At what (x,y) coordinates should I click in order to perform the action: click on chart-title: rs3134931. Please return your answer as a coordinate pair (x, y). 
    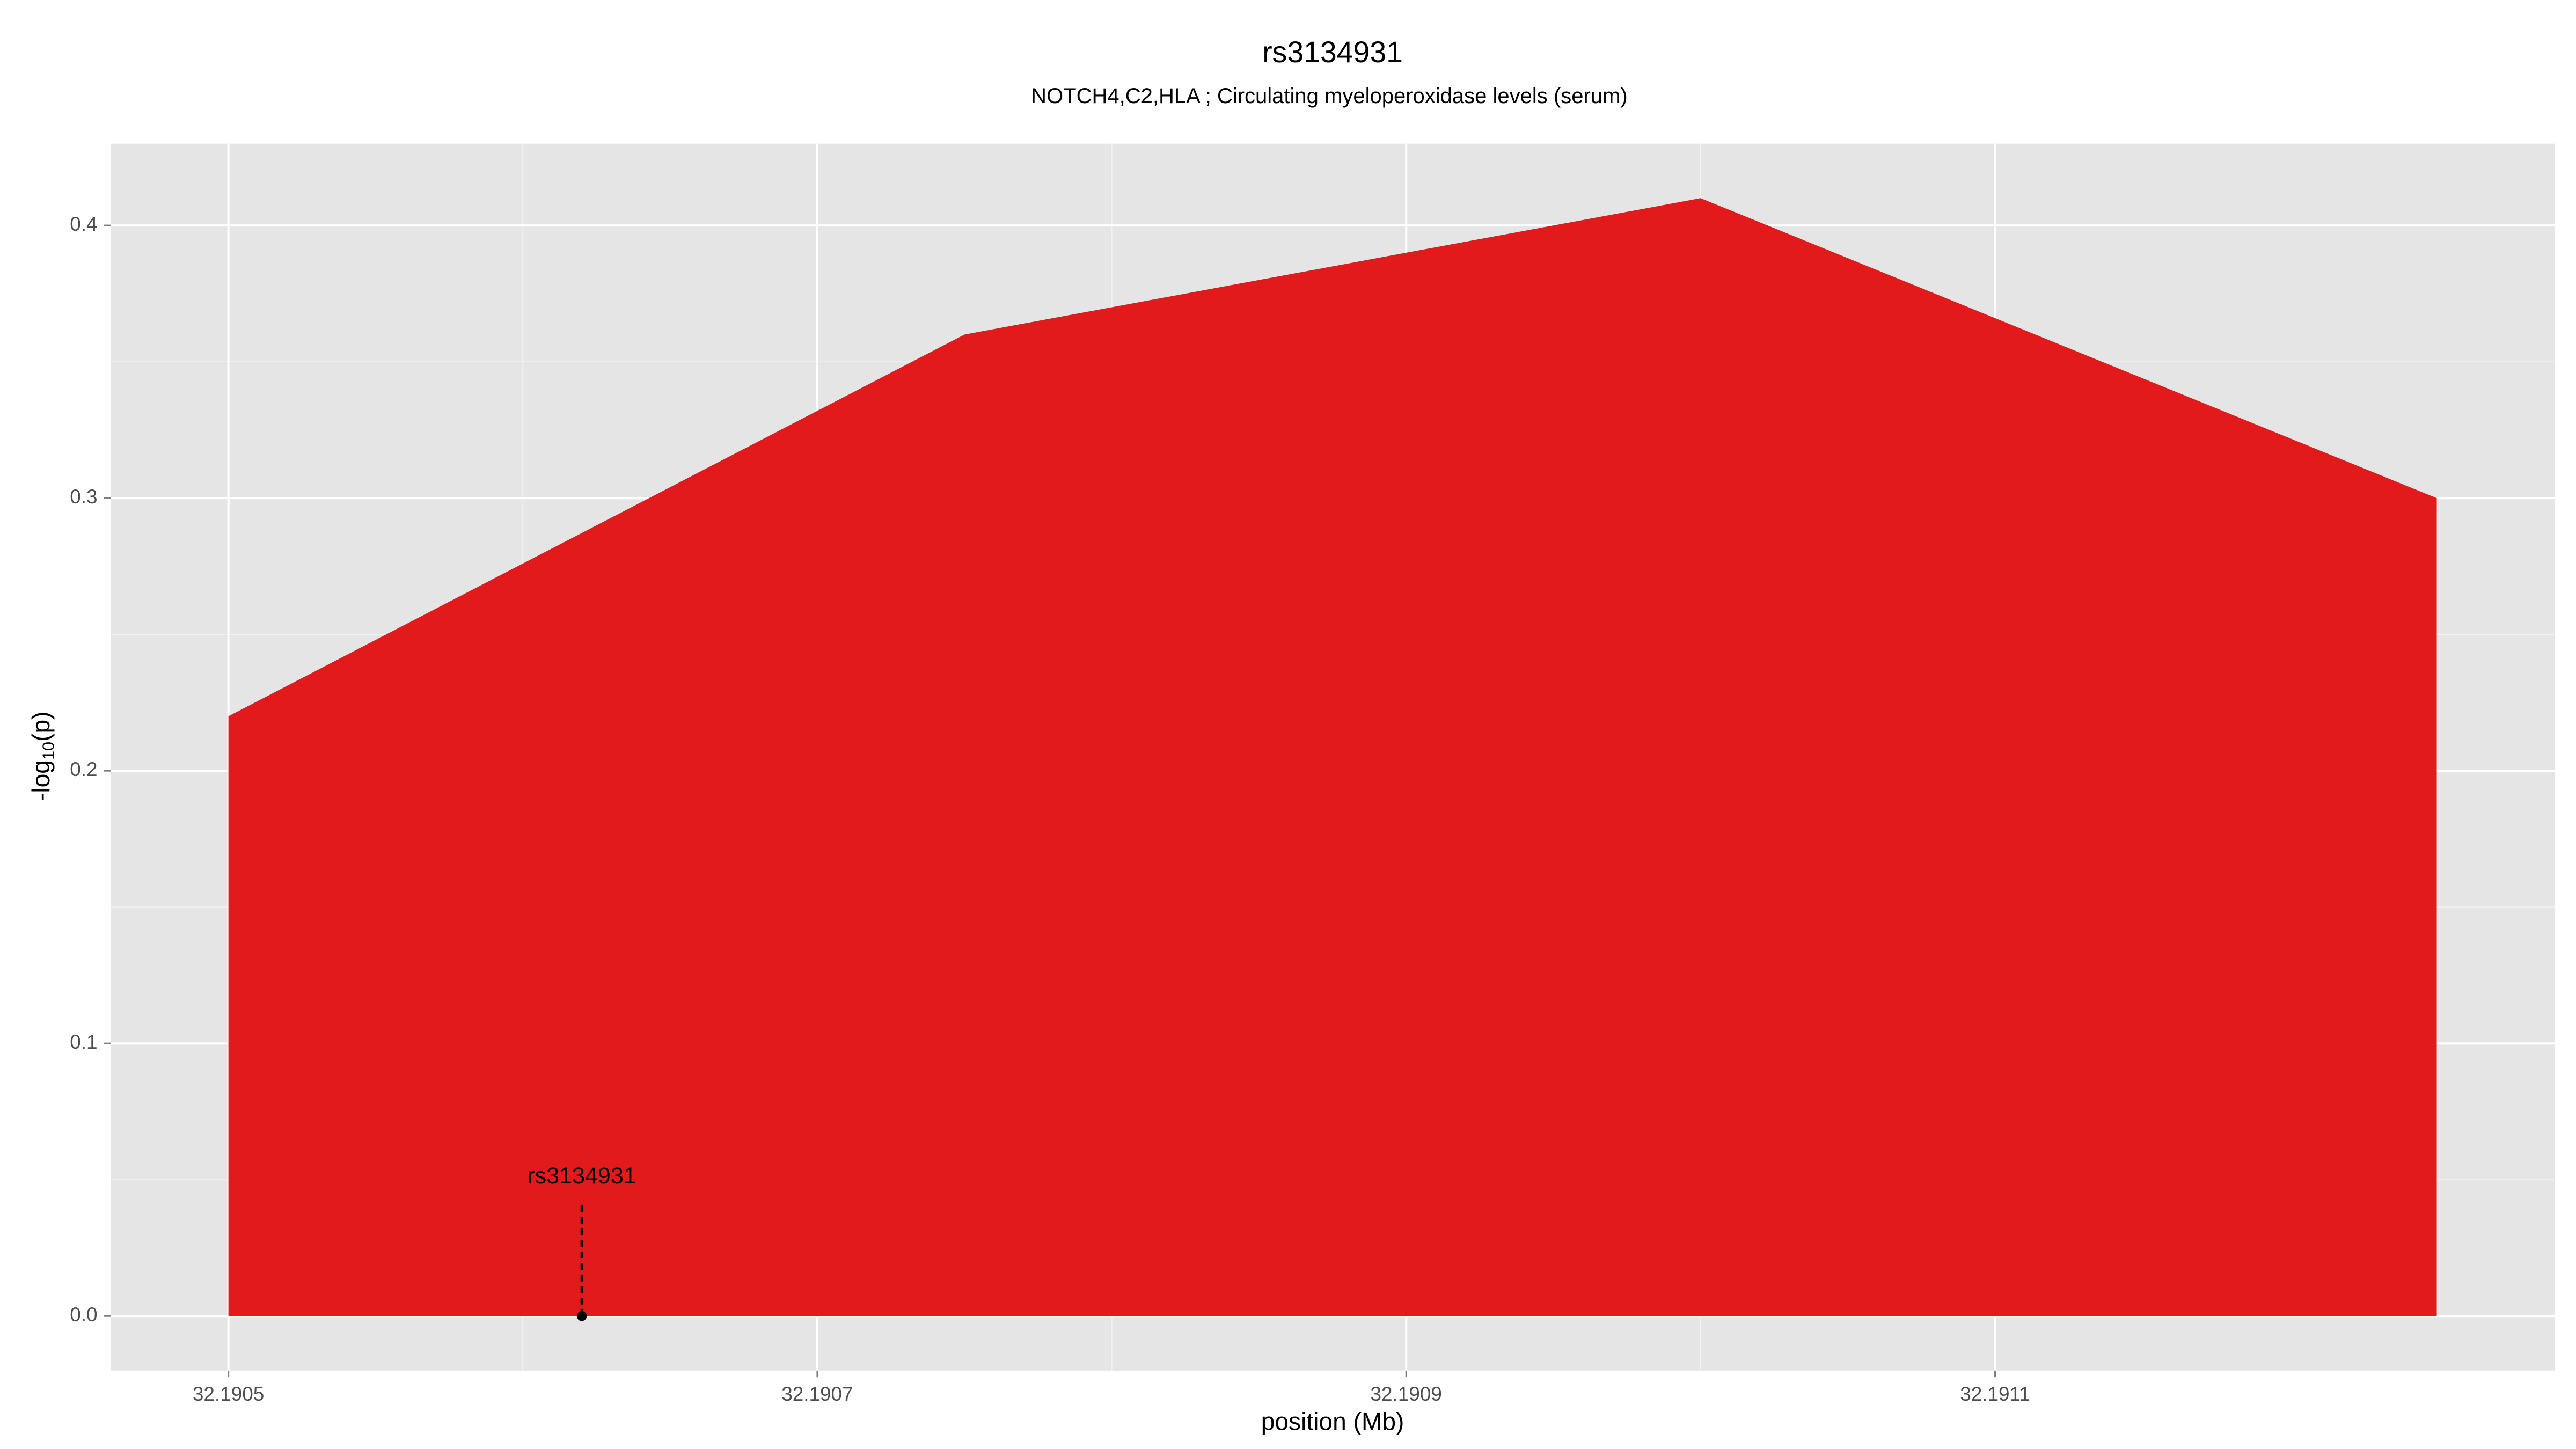
    Looking at the image, I should click on (1332, 52).